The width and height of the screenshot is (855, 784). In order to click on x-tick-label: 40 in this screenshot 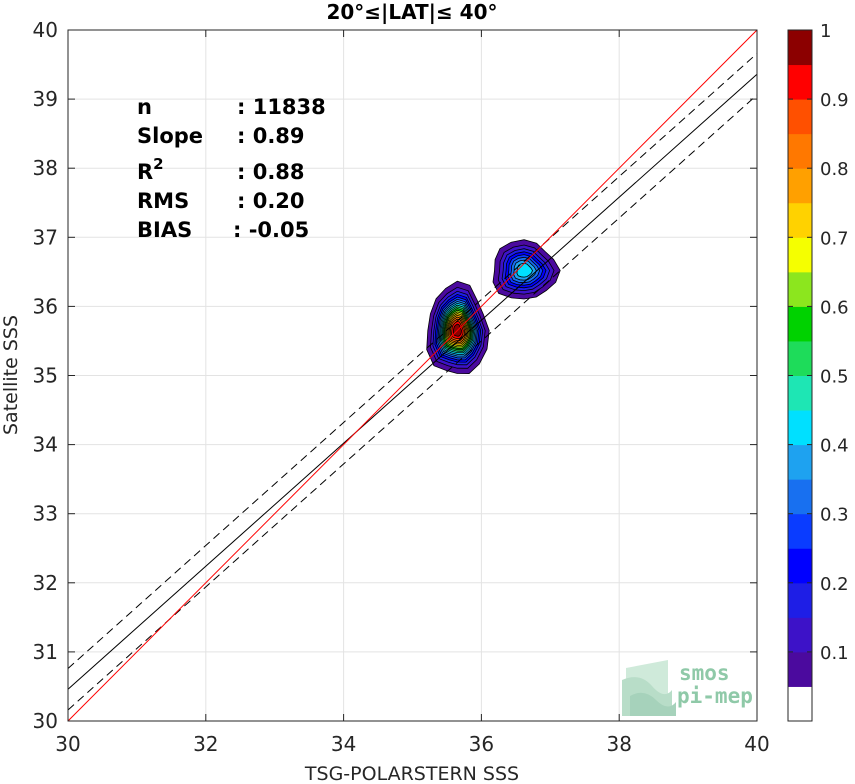, I will do `click(756, 744)`.